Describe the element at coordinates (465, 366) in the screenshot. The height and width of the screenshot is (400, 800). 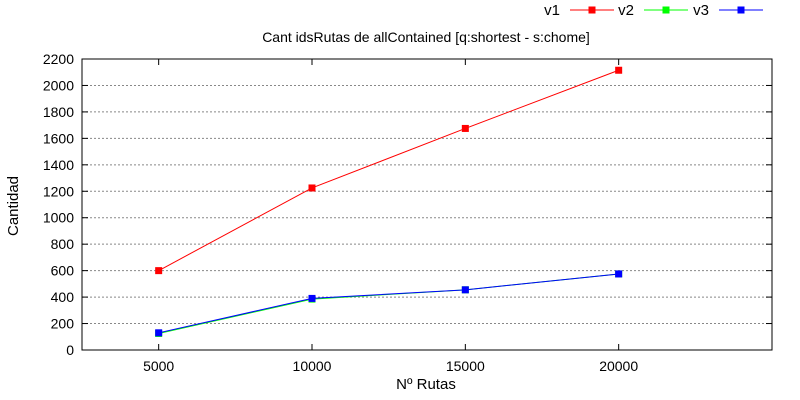
I see `x-tick-label: 15000` at that location.